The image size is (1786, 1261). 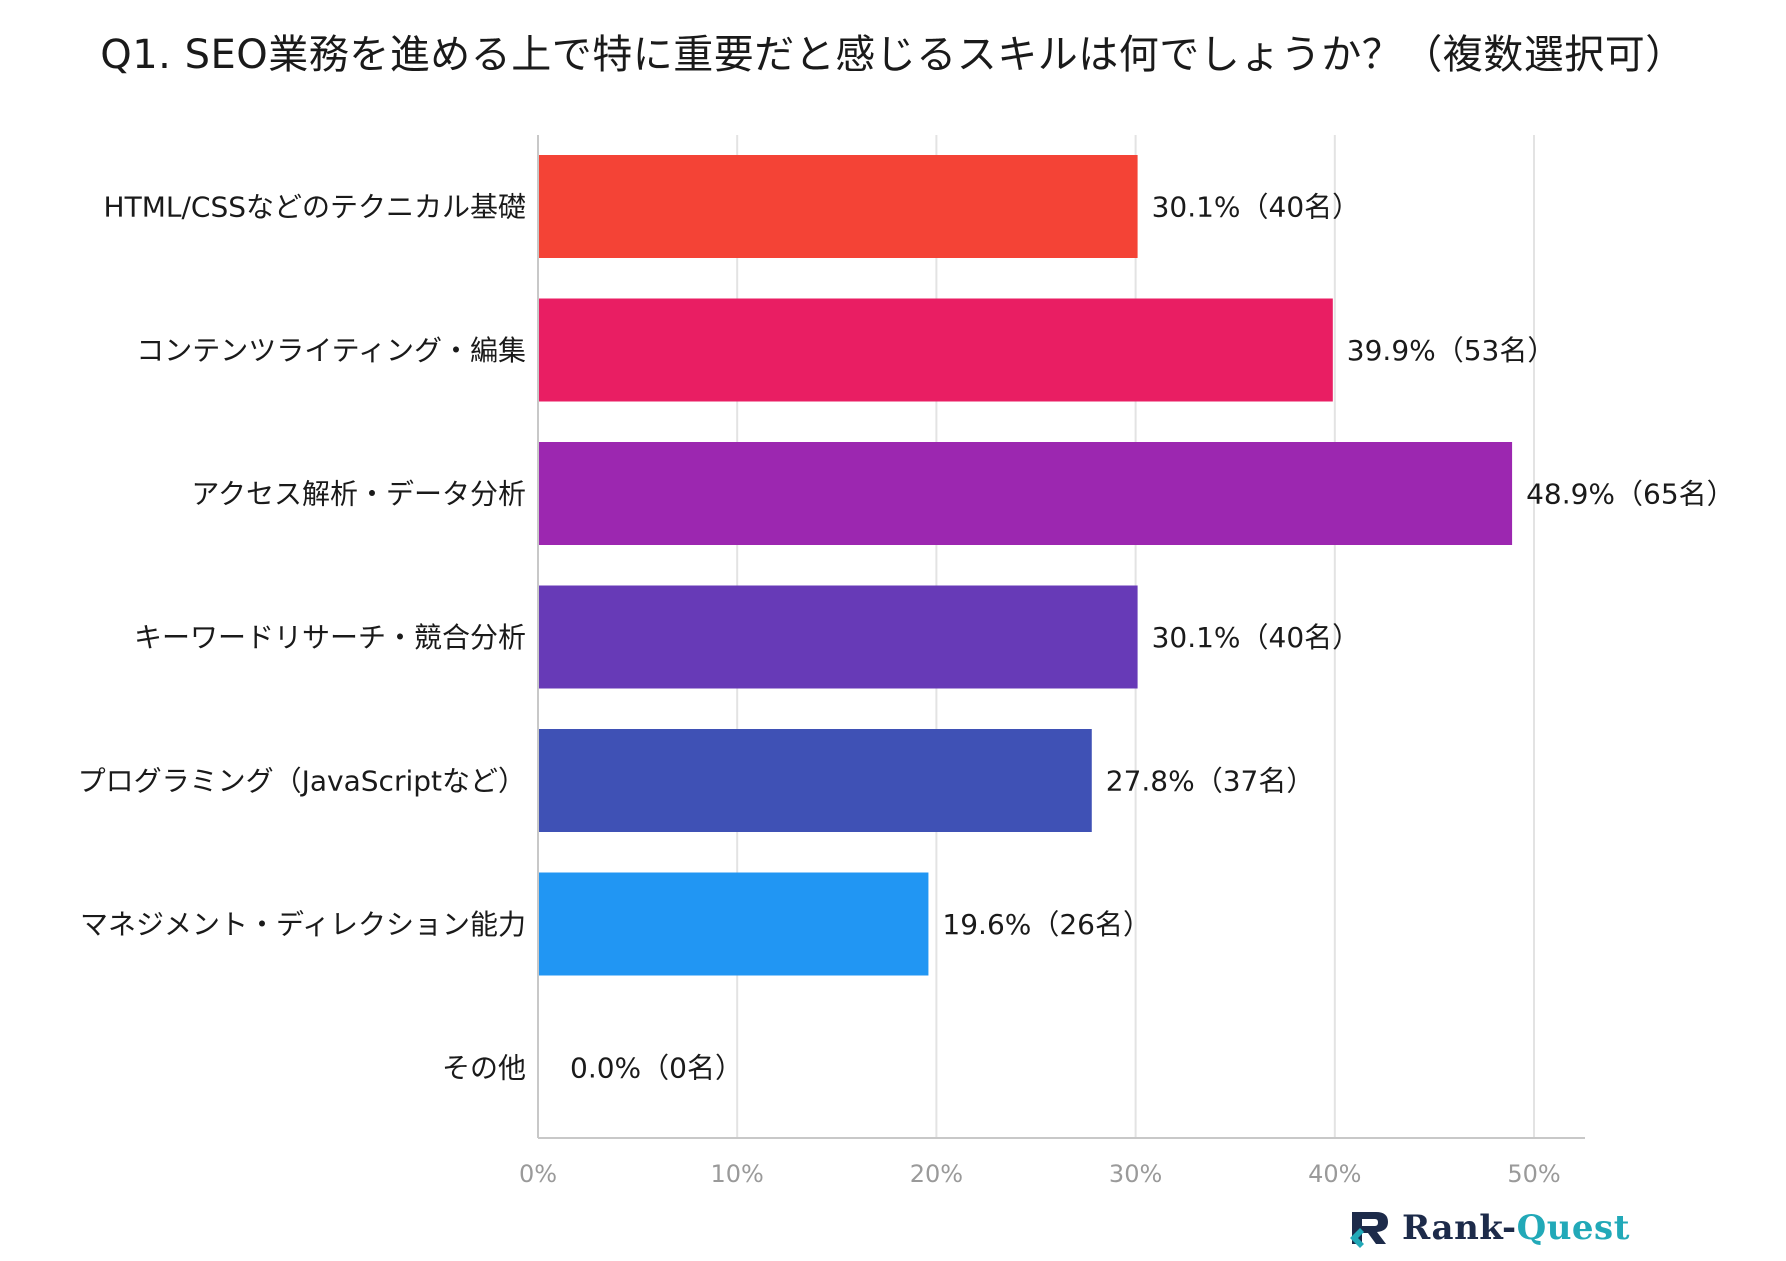 What do you see at coordinates (1533, 1174) in the screenshot?
I see `x-tick-label: 50%` at bounding box center [1533, 1174].